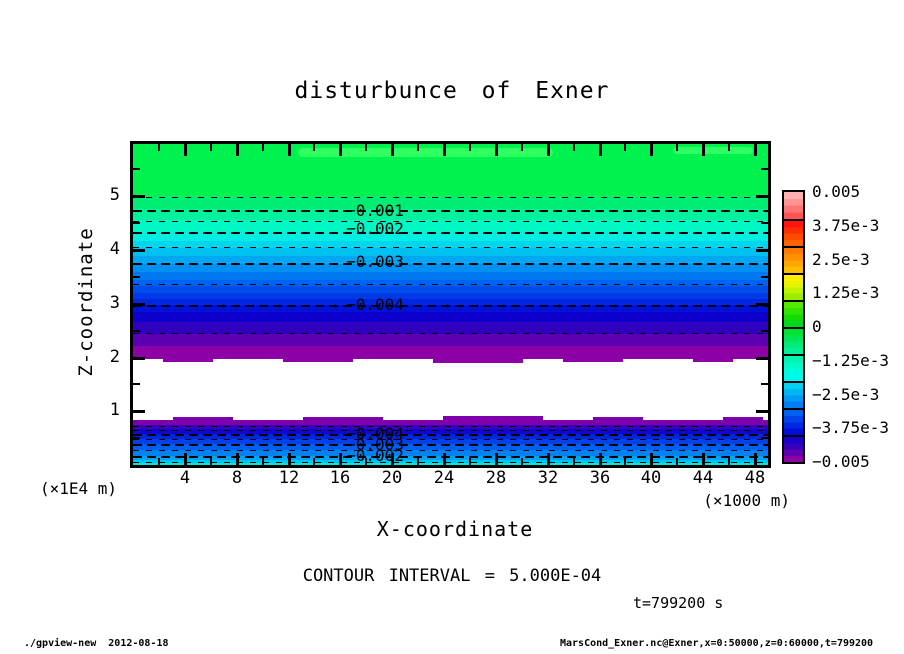  What do you see at coordinates (746, 500) in the screenshot?
I see `x-axis-unit: (×1000 m)` at bounding box center [746, 500].